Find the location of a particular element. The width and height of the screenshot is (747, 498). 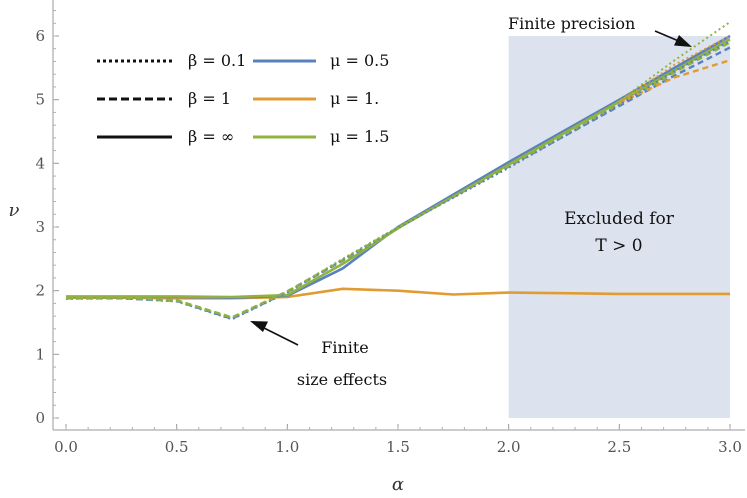

y-tick-label: 2 is located at coordinates (40, 291).